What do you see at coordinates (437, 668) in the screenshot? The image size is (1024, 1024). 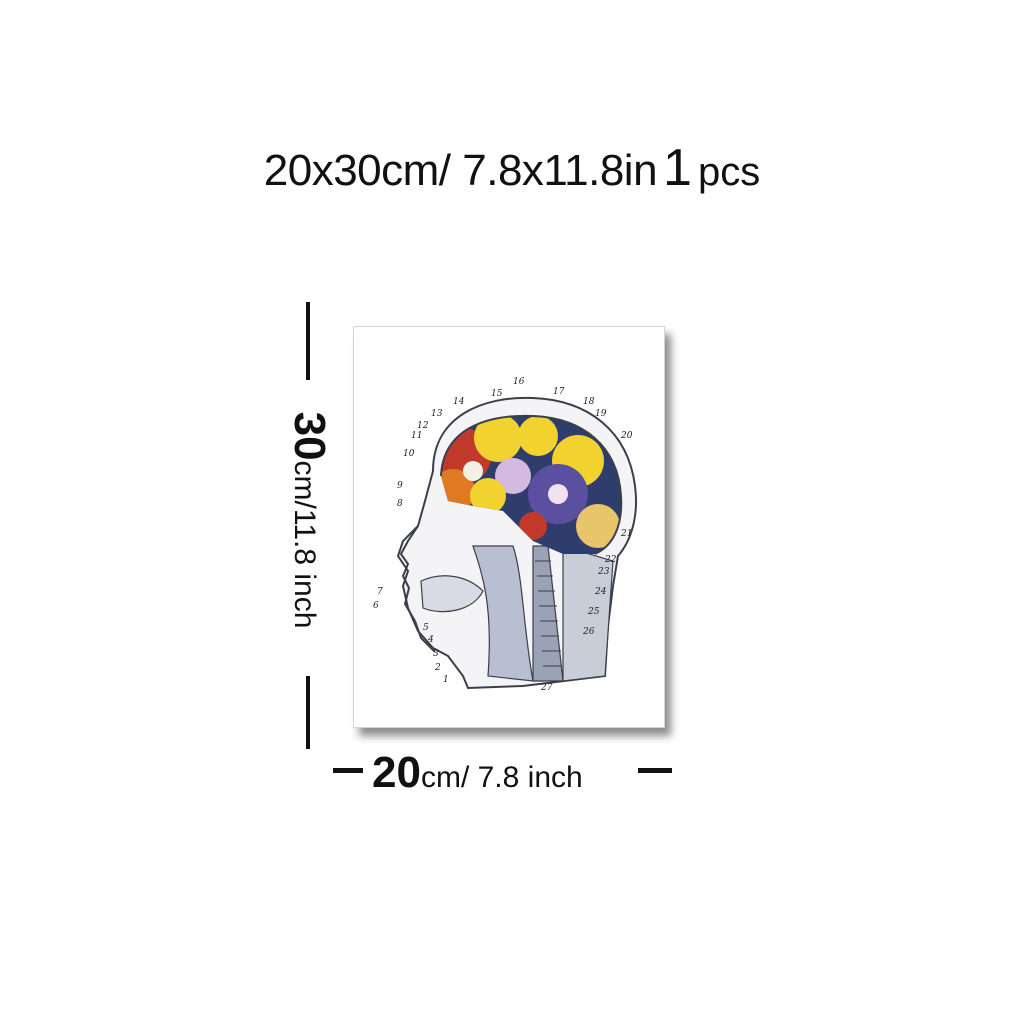 I see `callout-2: 2` at bounding box center [437, 668].